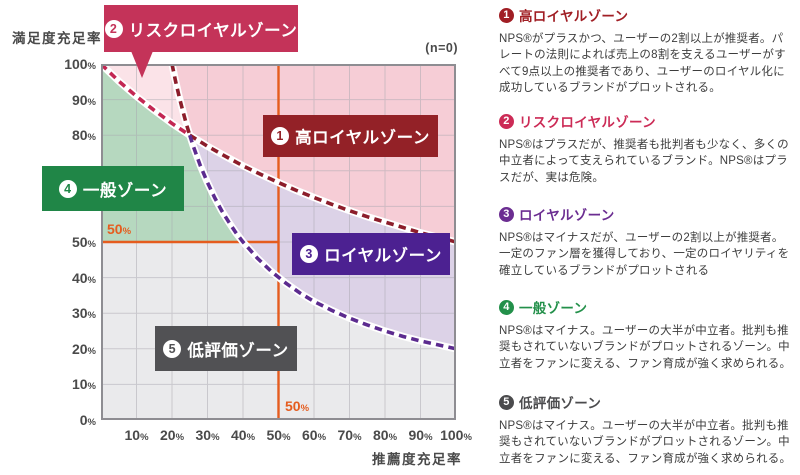 The image size is (800, 475). What do you see at coordinates (567, 215) in the screenshot?
I see `legend-section-title: ロイヤルゾーン` at bounding box center [567, 215].